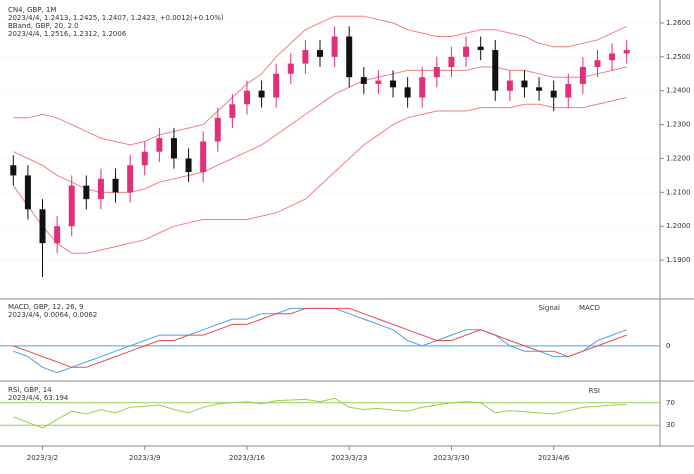  What do you see at coordinates (67, 34) in the screenshot?
I see `indicator-values: 2023/4/4, 1.2516, 1.2312, 1.2006` at bounding box center [67, 34].